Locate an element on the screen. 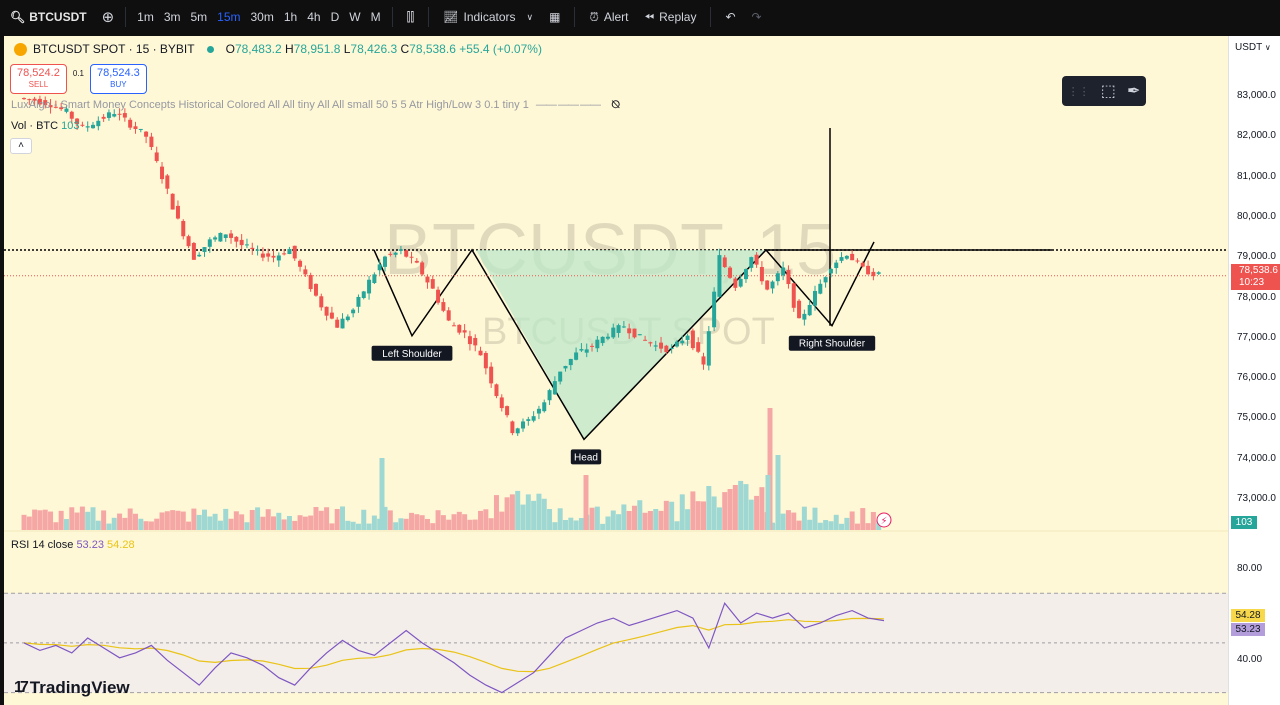  brush-icon: ✒︎ is located at coordinates (1134, 91).